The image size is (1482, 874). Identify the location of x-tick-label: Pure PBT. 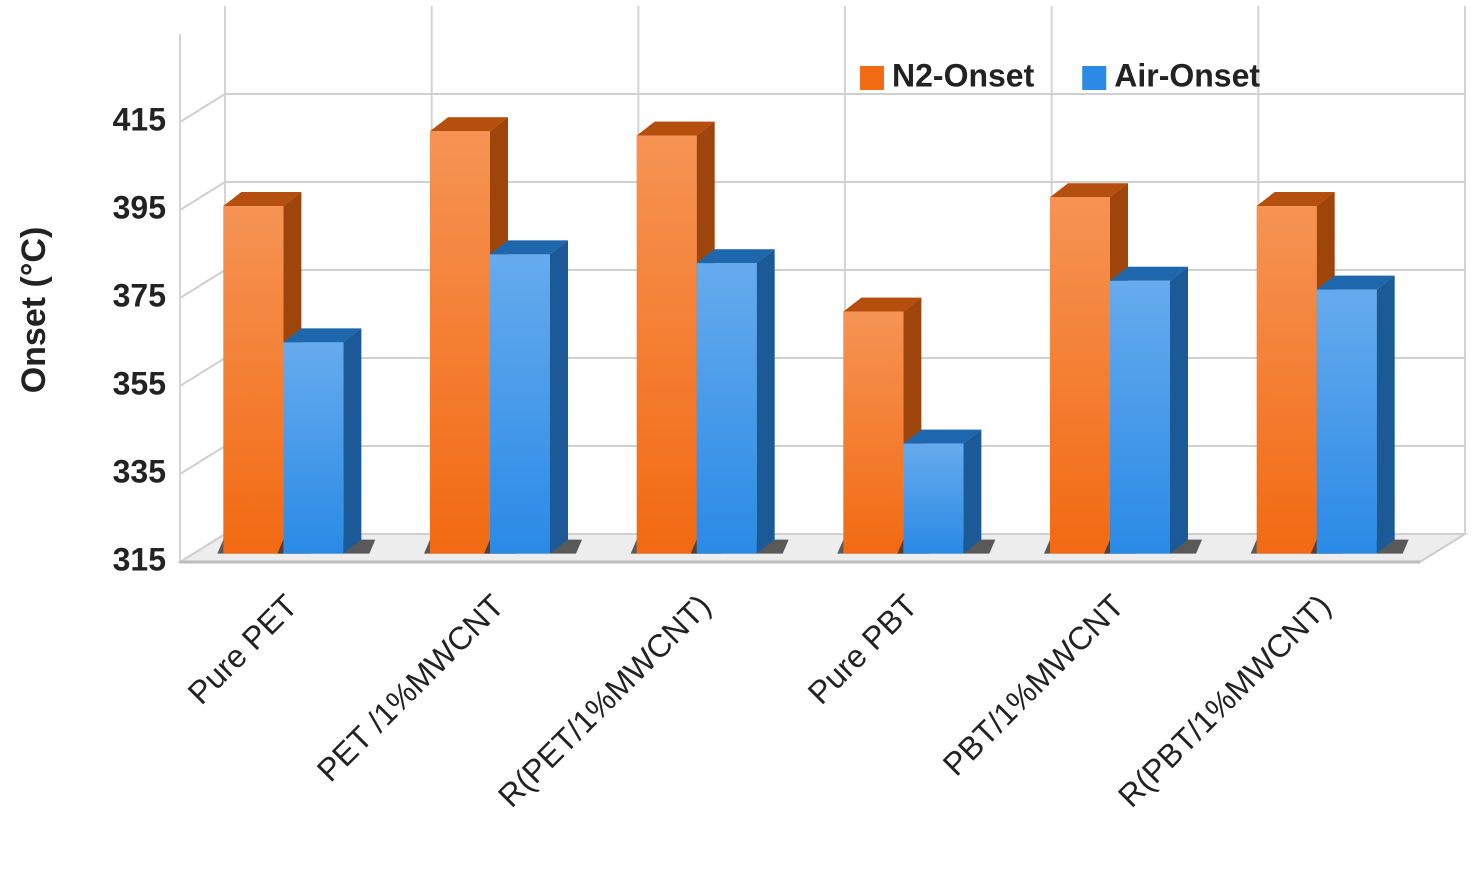
(863, 649).